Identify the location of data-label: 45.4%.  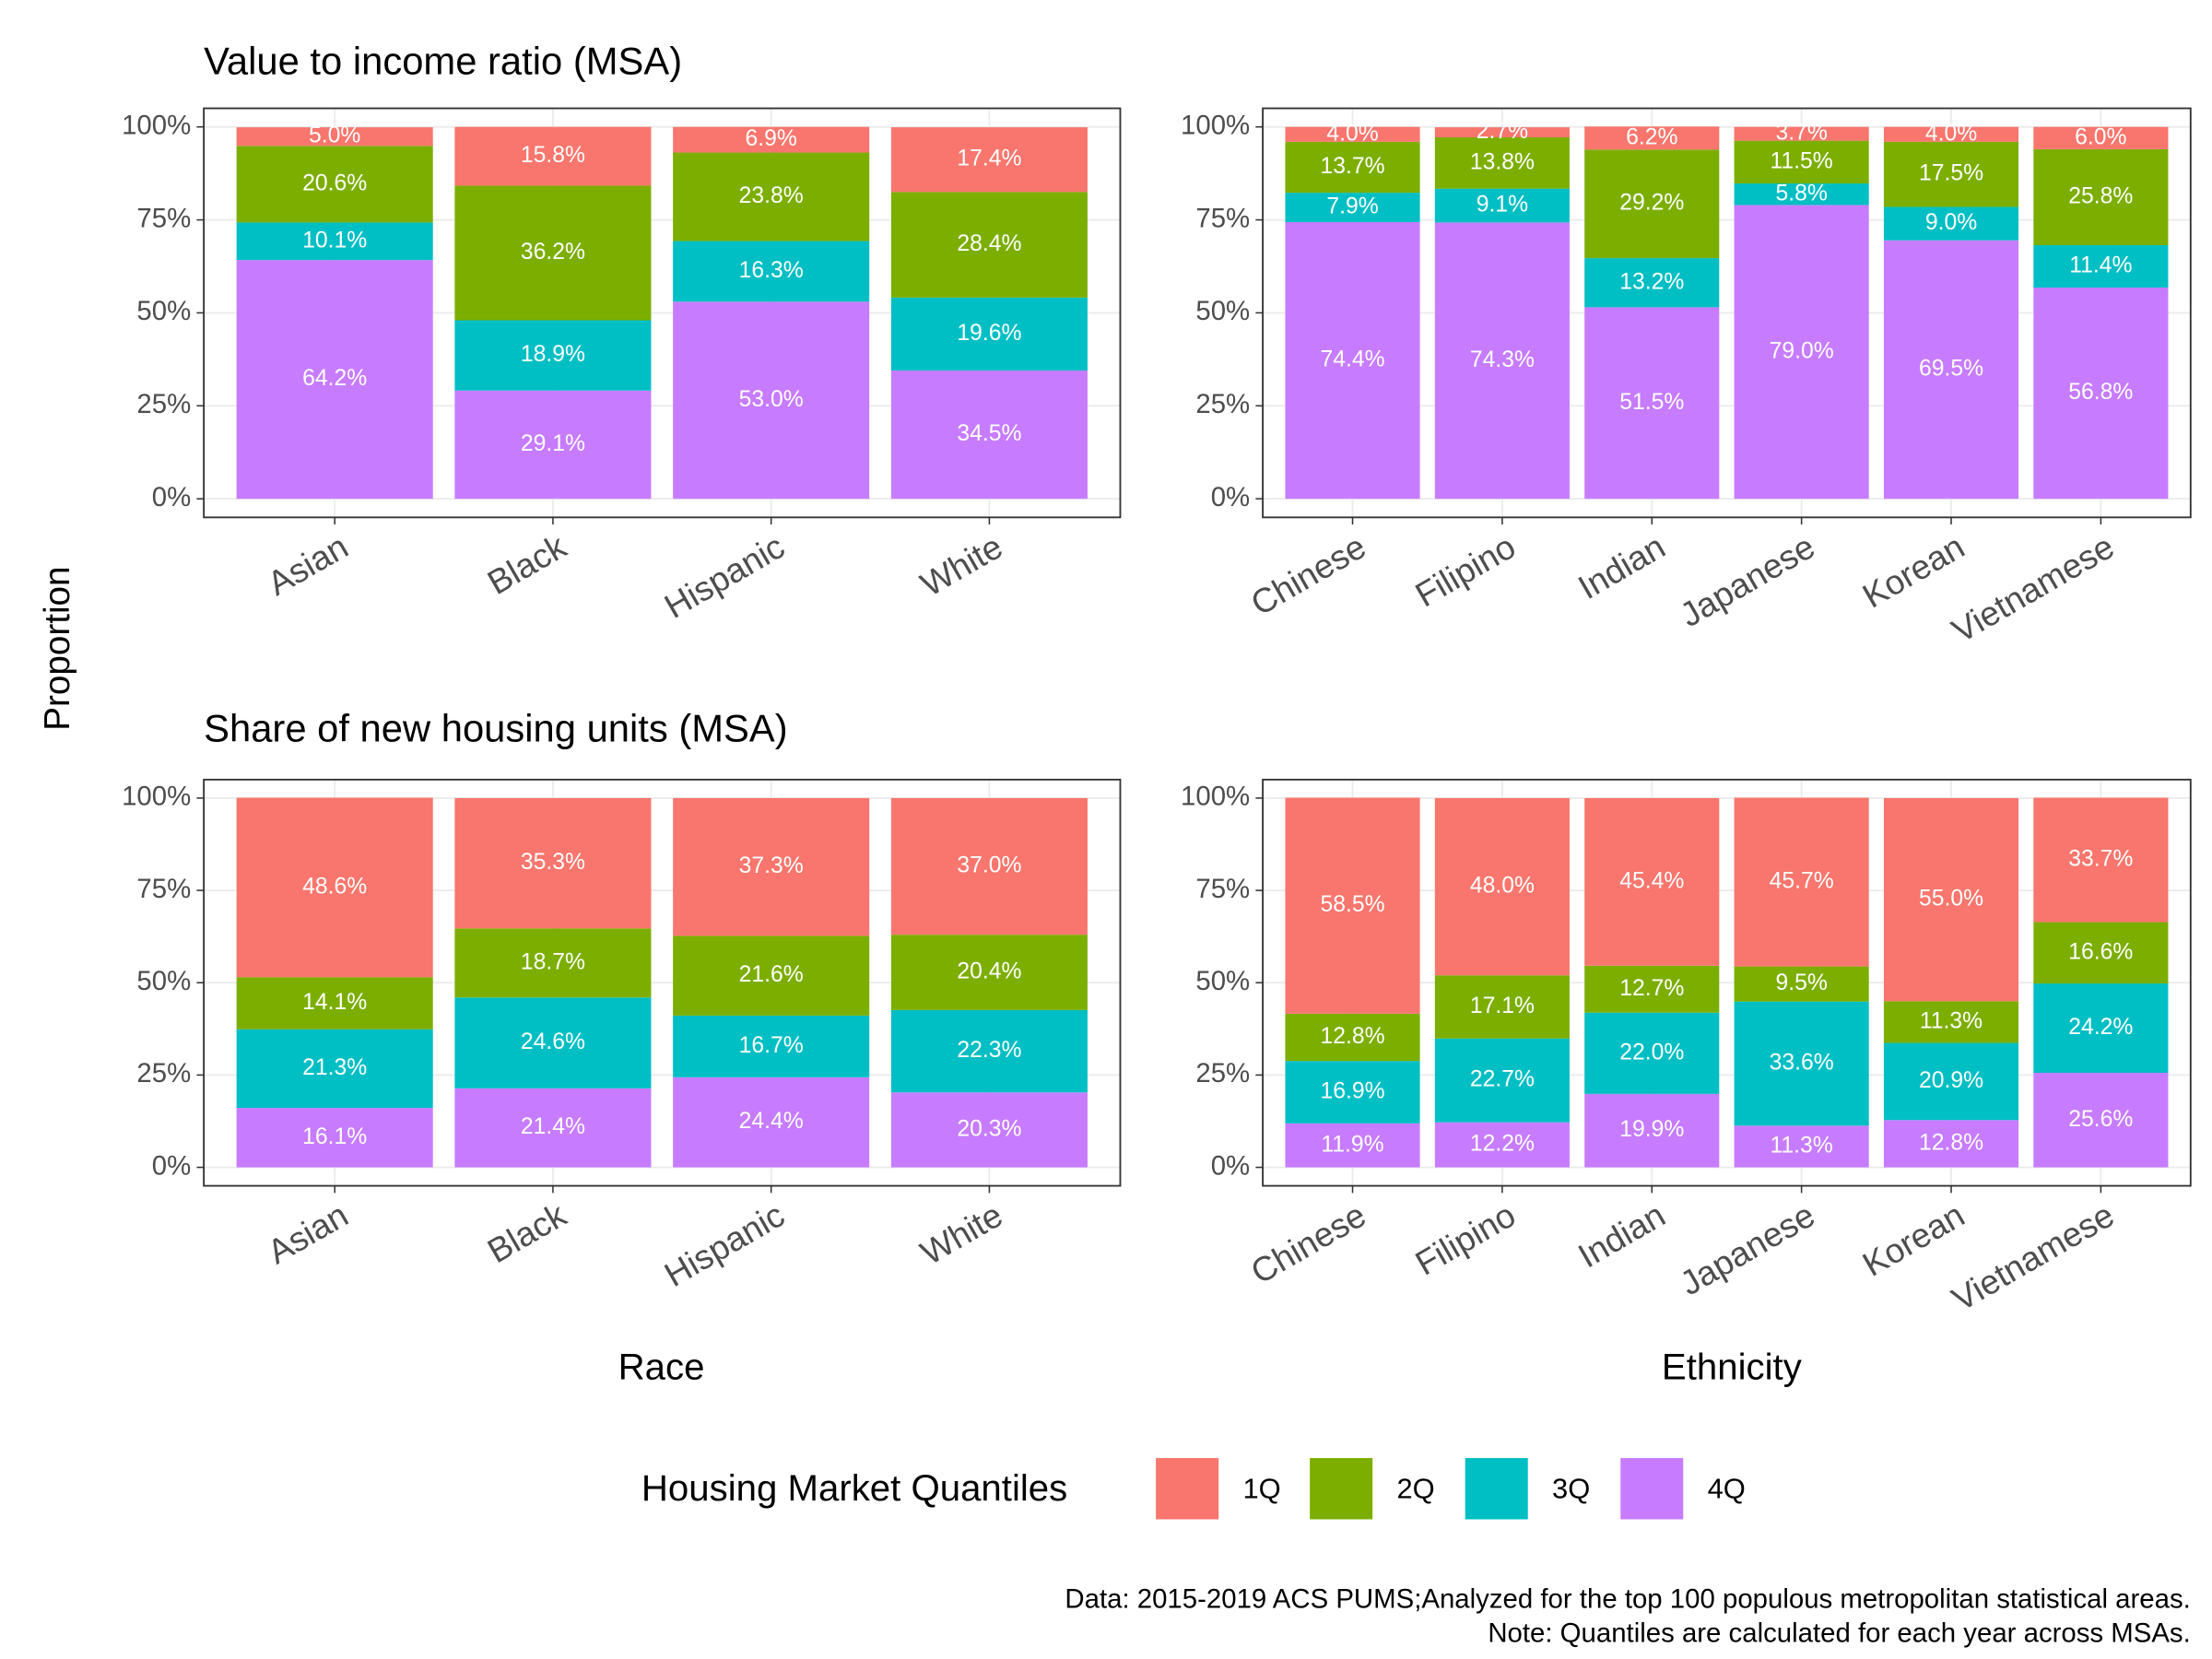
(1651, 880).